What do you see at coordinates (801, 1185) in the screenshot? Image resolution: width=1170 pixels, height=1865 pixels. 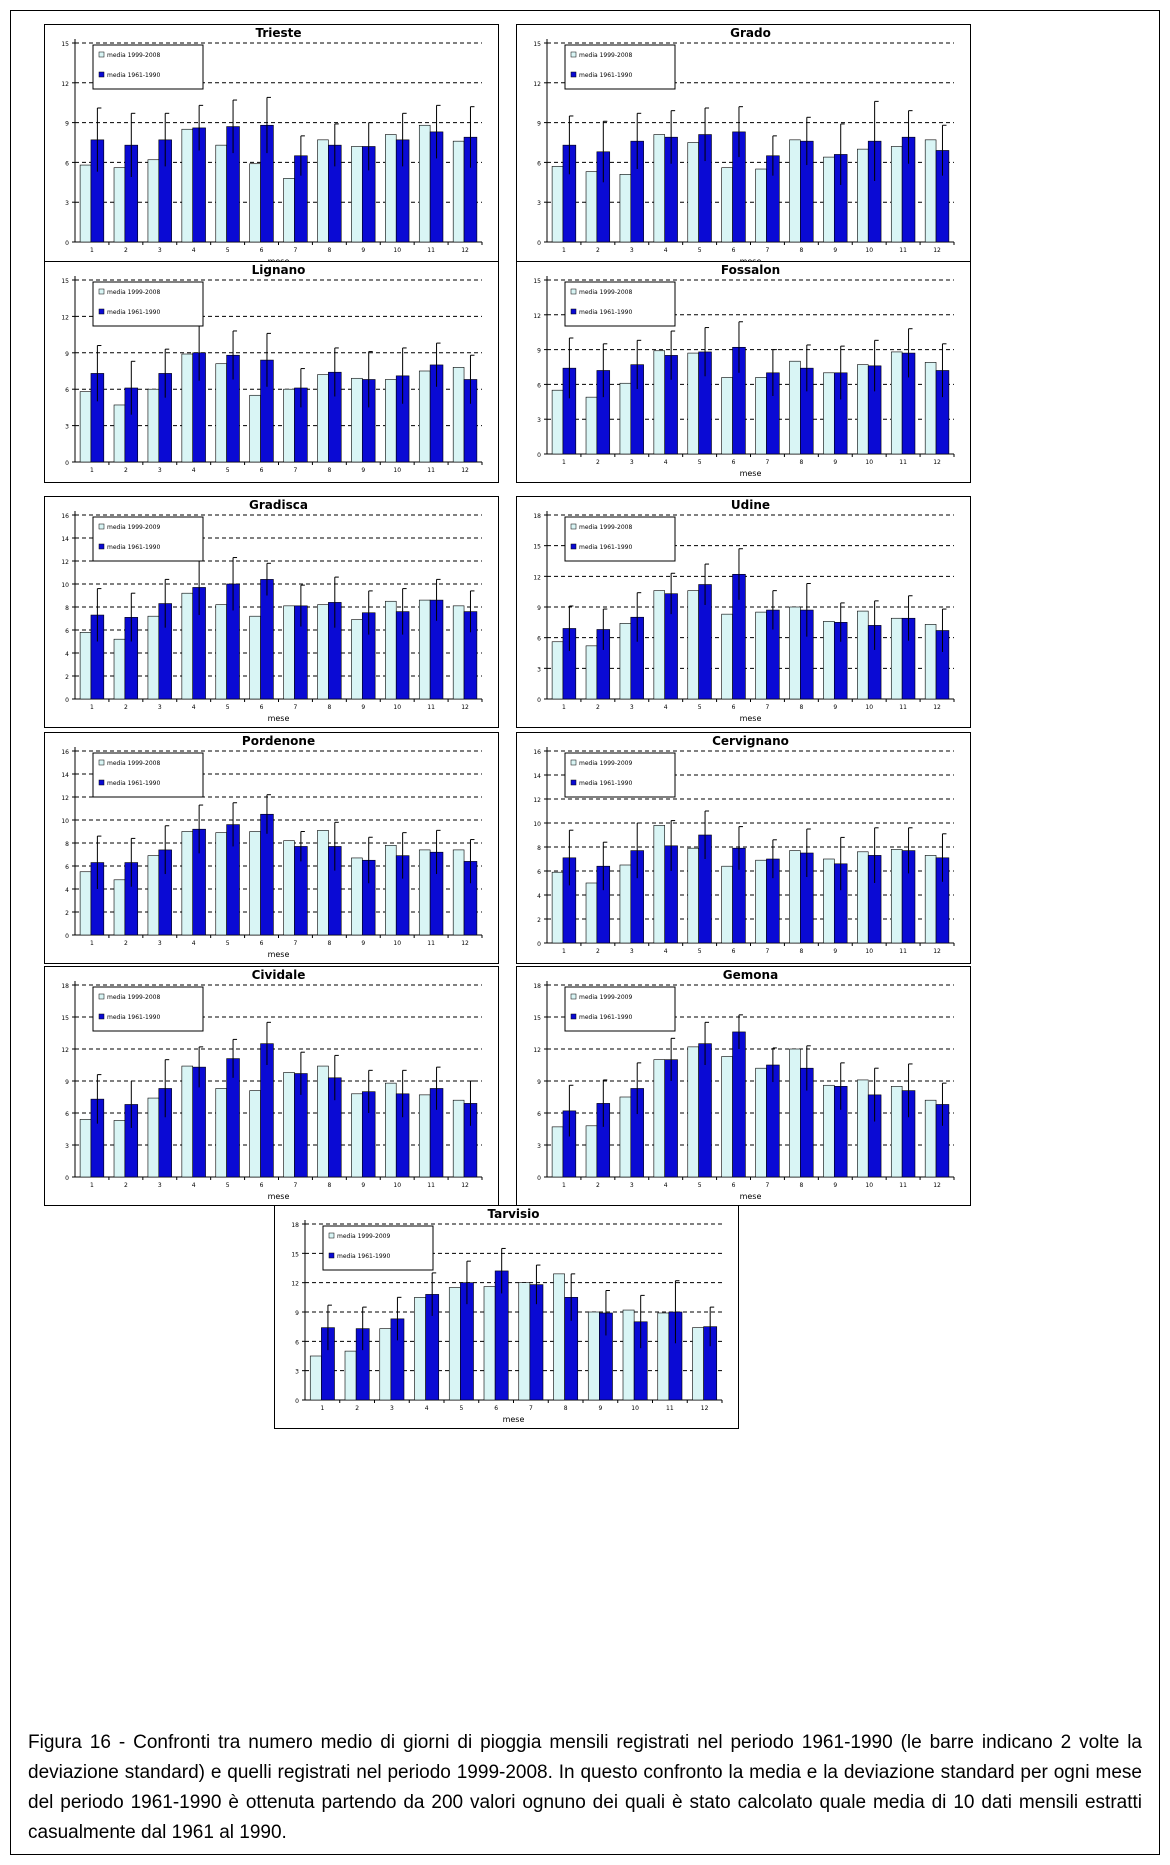 I see `x-tick-label: 8` at bounding box center [801, 1185].